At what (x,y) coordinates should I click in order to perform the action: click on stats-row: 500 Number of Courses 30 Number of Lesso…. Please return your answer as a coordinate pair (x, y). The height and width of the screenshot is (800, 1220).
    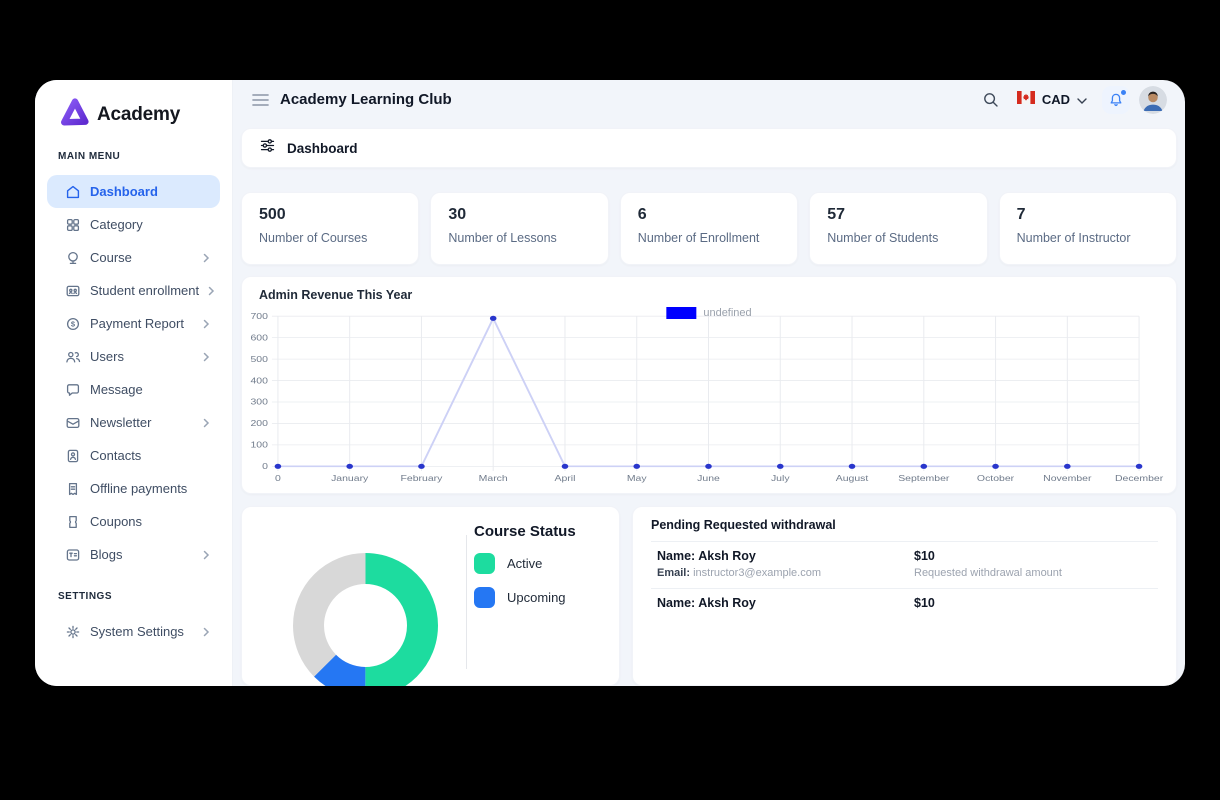
    Looking at the image, I should click on (709, 228).